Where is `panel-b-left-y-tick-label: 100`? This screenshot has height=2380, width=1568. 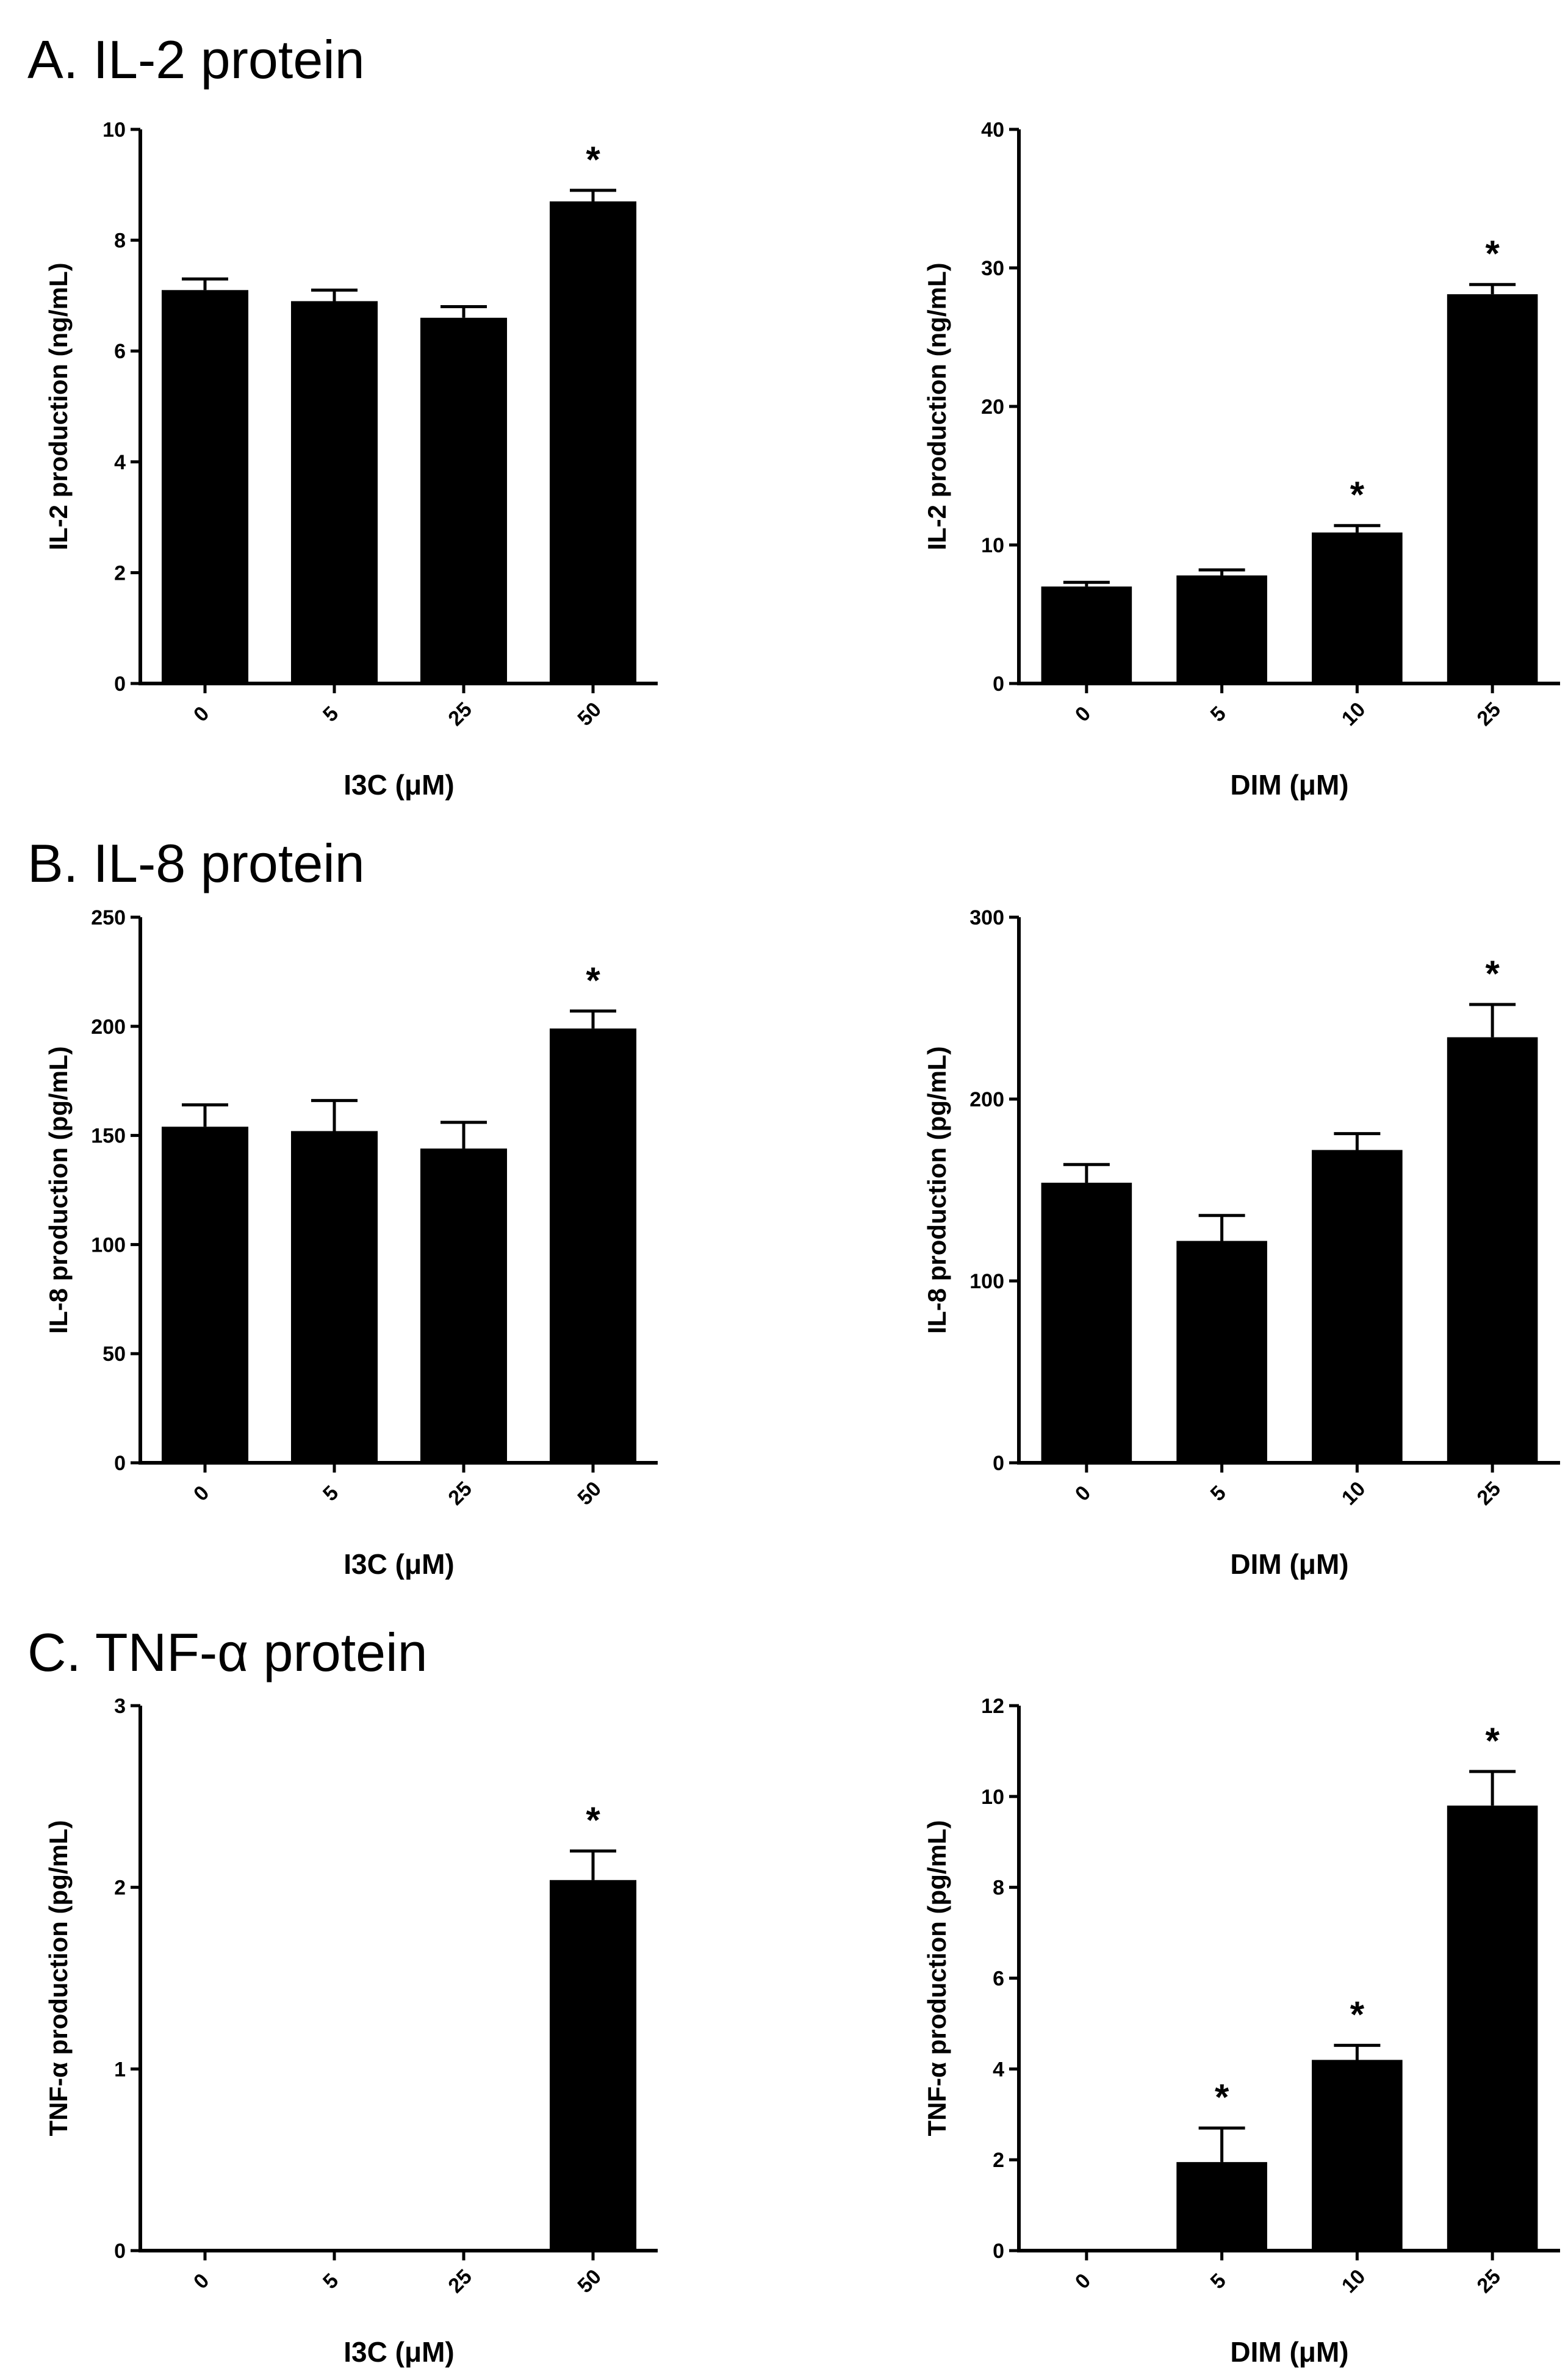
panel-b-left-y-tick-label: 100 is located at coordinates (108, 1245).